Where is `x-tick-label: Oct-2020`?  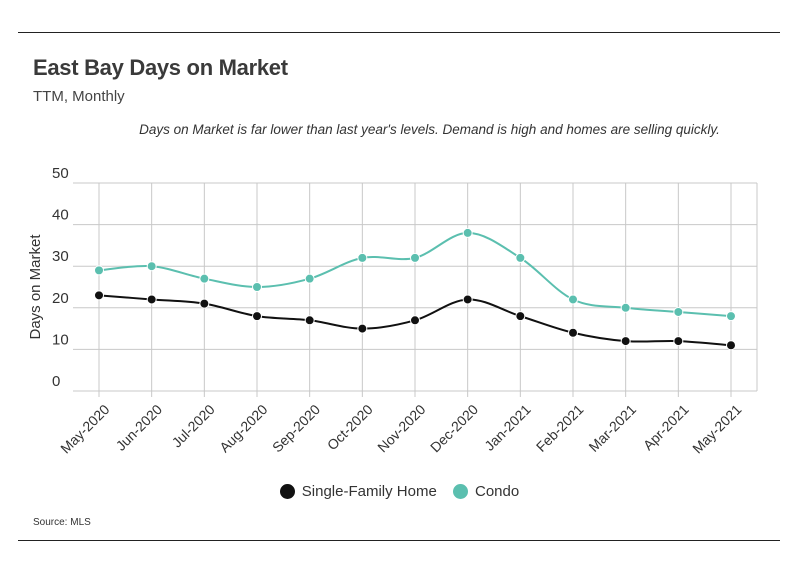
x-tick-label: Oct-2020 is located at coordinates (350, 427).